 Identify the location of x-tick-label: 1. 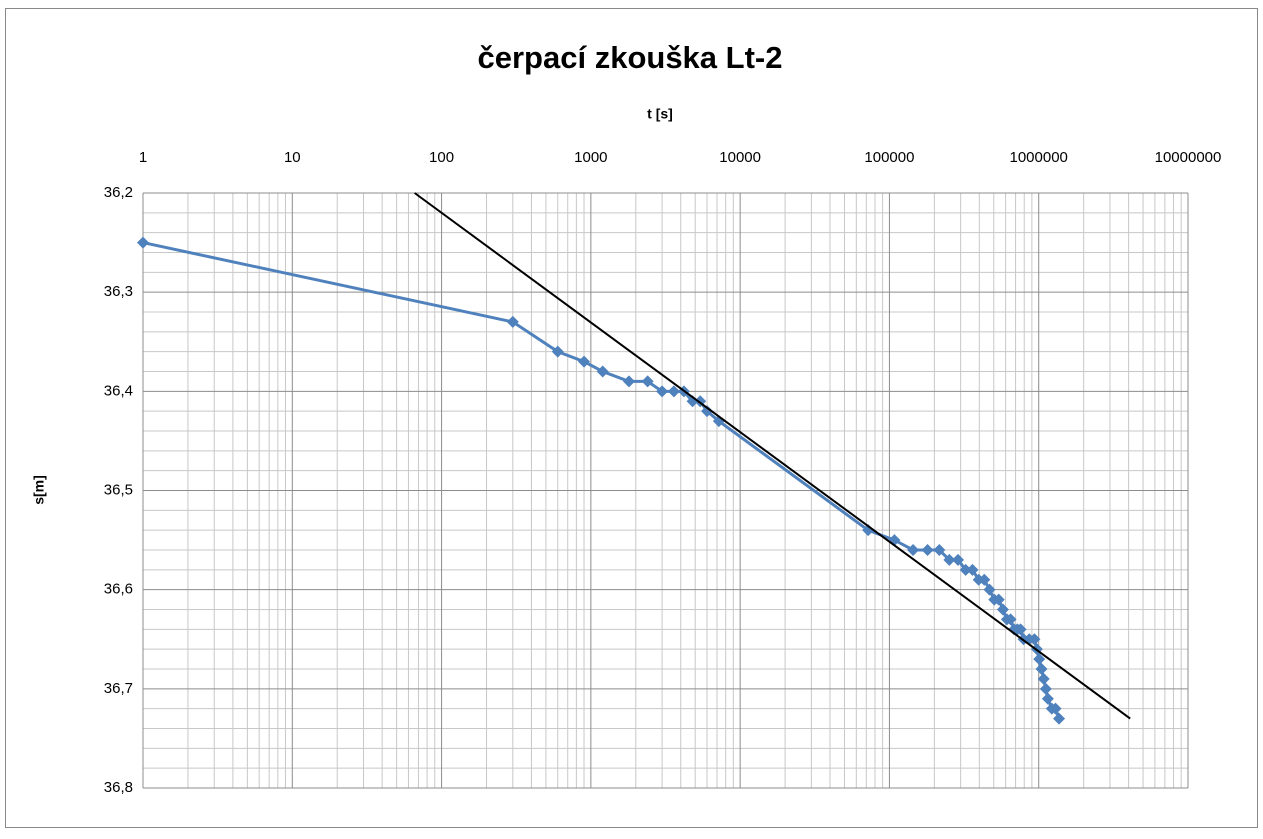
(143, 157).